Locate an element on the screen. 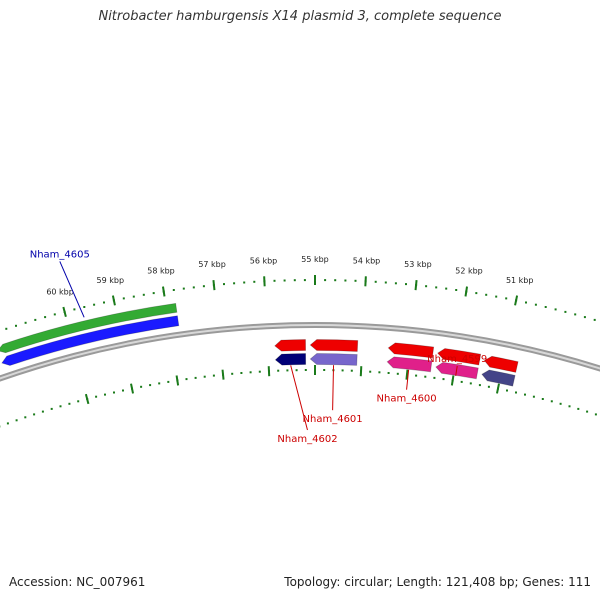  tick-label-59: 59 kbp is located at coordinates (111, 280).